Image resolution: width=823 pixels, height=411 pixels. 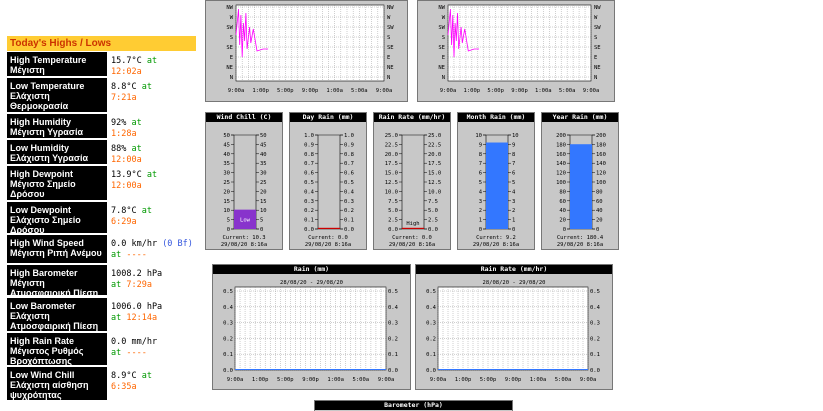 I want to click on gauge-tick-label: 5, so click(x=261, y=221).